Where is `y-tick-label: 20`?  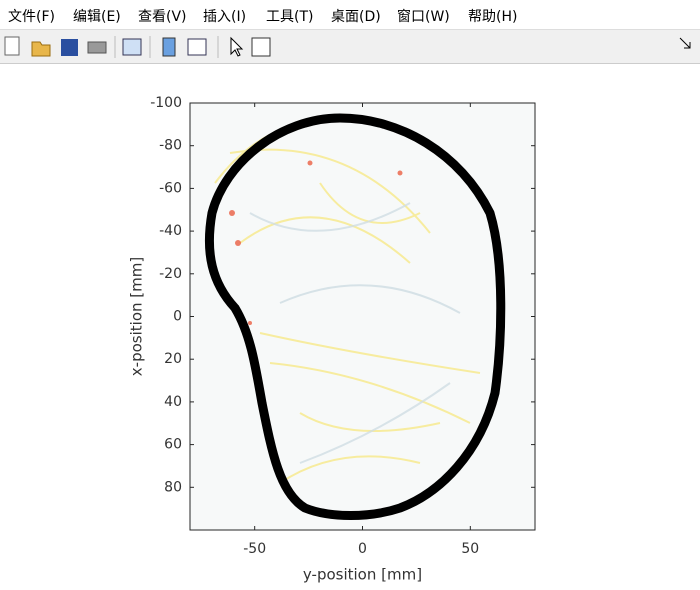
y-tick-label: 20 is located at coordinates (173, 359).